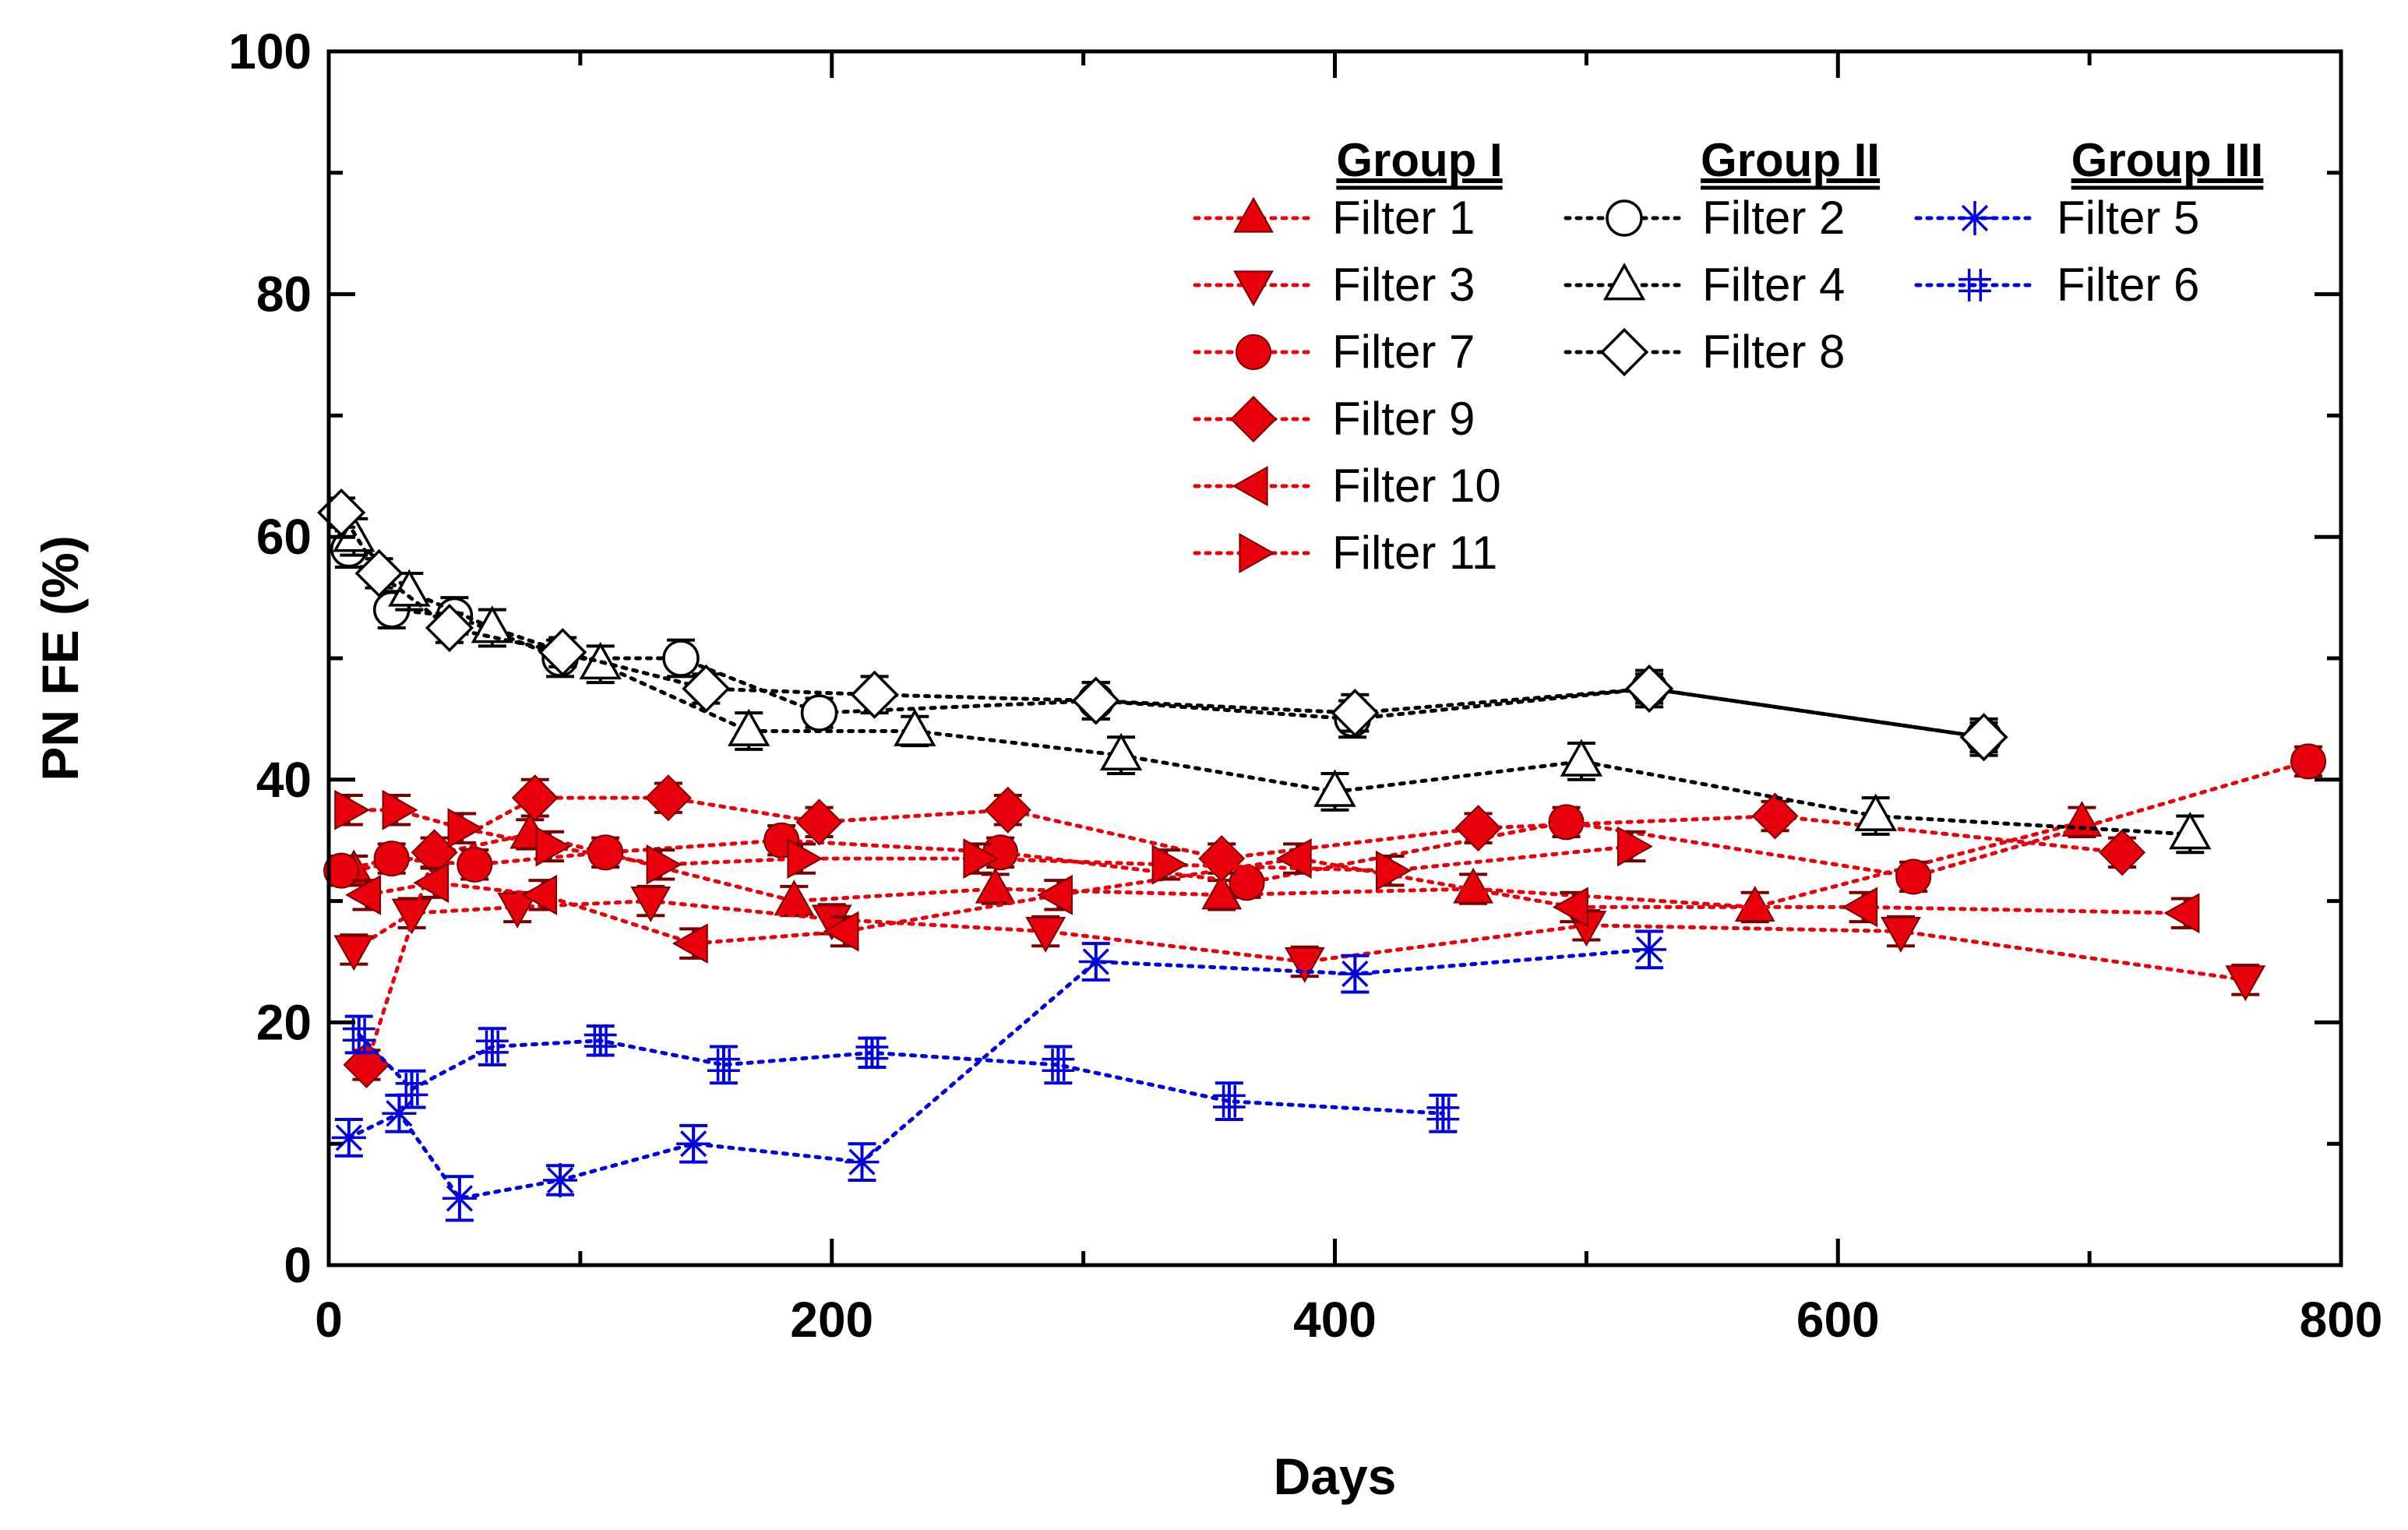 The height and width of the screenshot is (1530, 2408). I want to click on legend-label: Filter 2, so click(1773, 218).